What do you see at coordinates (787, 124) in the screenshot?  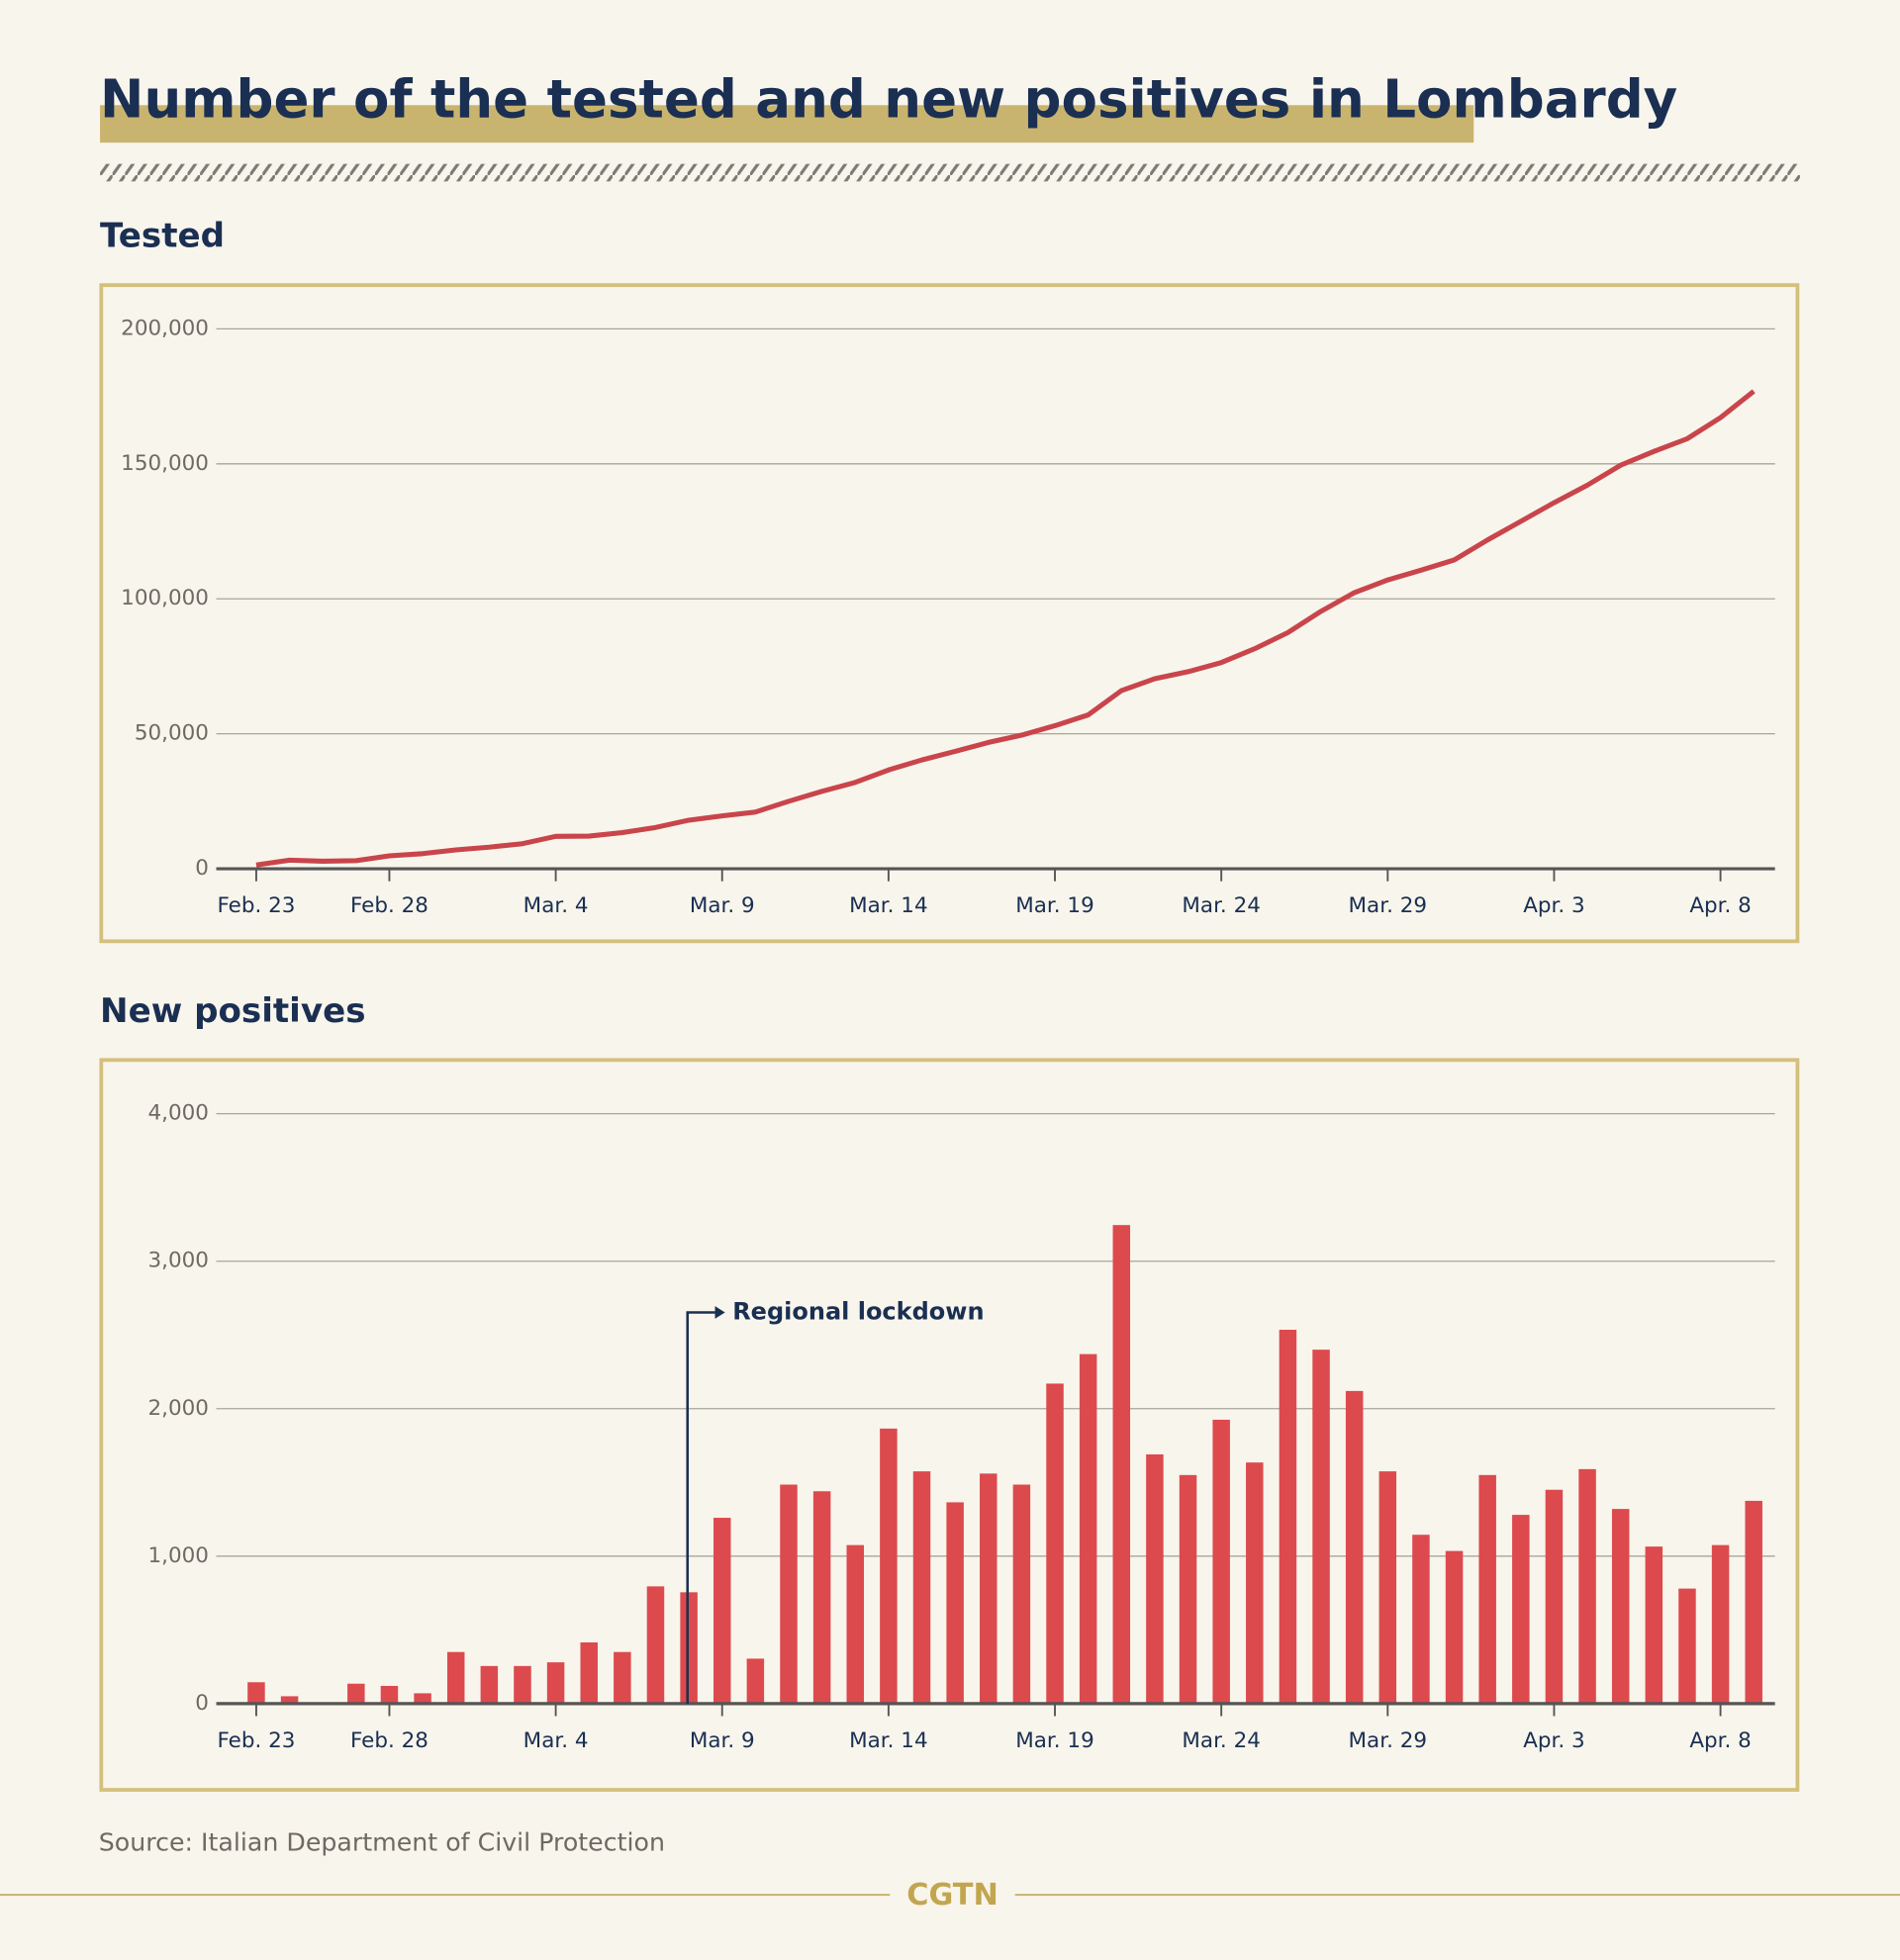 I see `title-highlight` at bounding box center [787, 124].